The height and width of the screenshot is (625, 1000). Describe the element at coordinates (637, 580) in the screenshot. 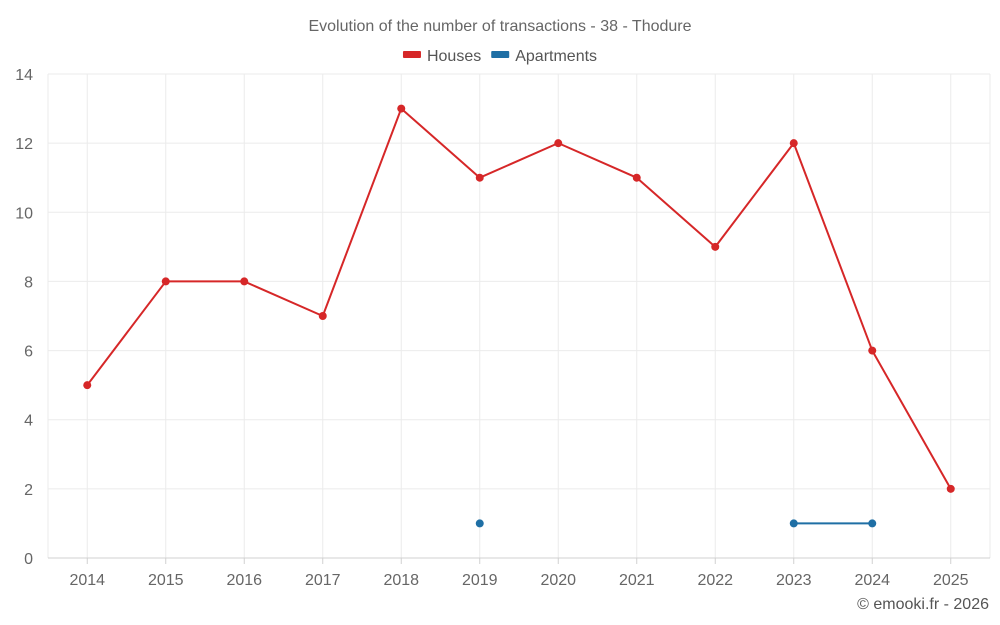

I see `x-tick-label: 2021` at that location.